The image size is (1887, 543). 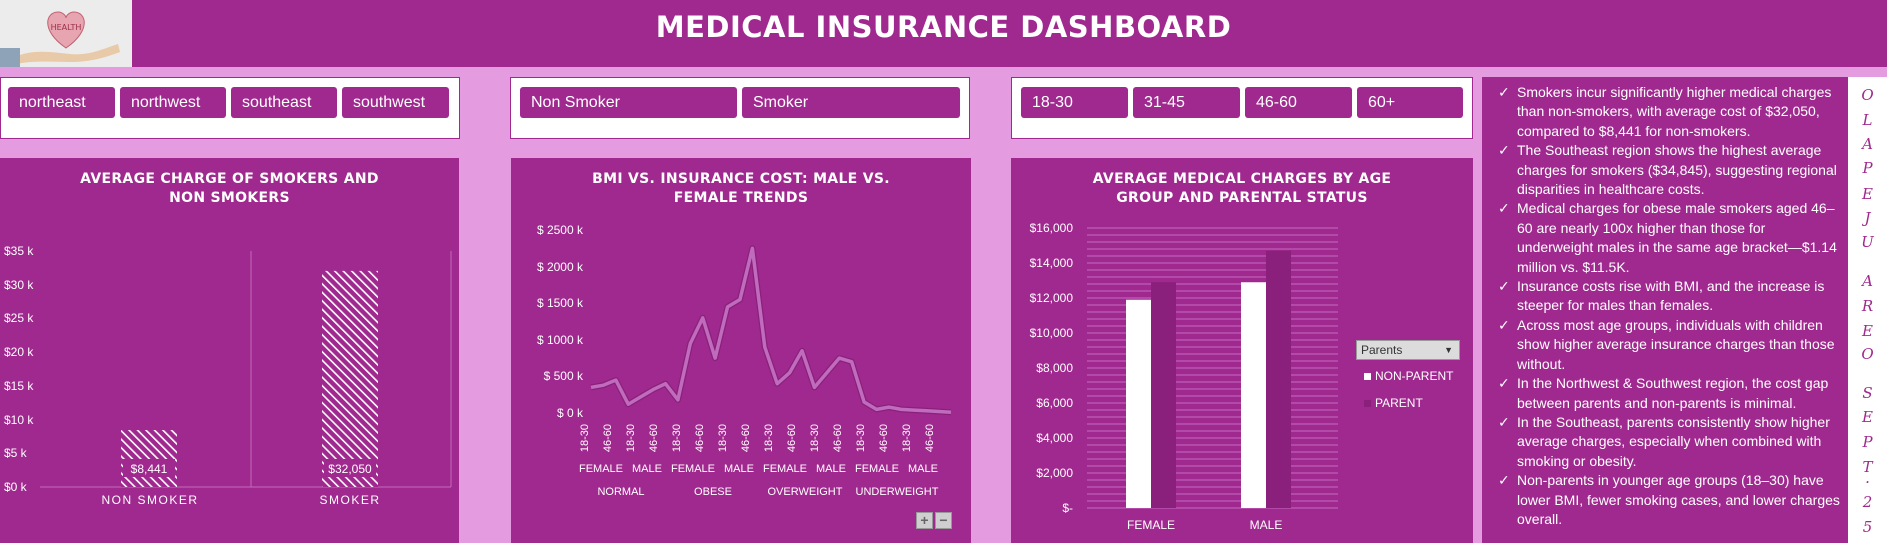 What do you see at coordinates (150, 500) in the screenshot?
I see `x-tick-label: NON SMOKER` at bounding box center [150, 500].